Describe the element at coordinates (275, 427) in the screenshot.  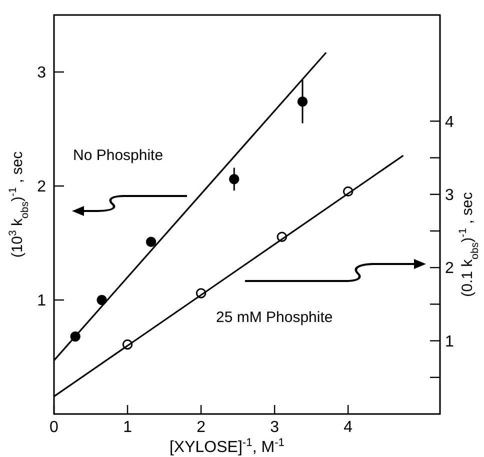
I see `x-tick-label: 3` at that location.